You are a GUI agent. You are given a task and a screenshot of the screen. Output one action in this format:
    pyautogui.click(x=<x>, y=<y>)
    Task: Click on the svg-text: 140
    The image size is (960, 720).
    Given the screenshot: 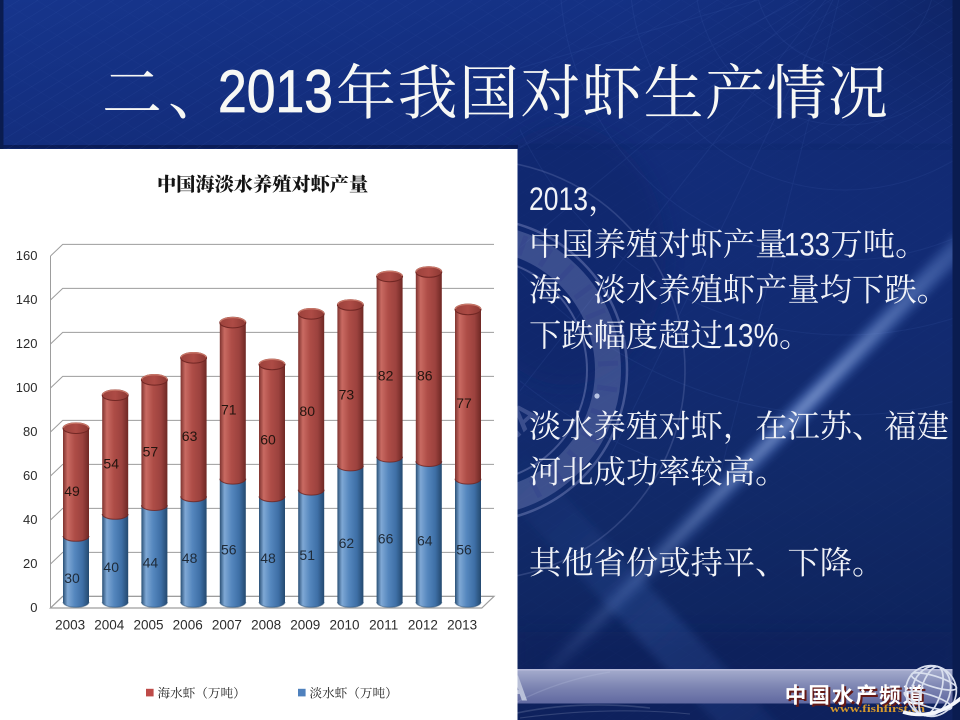 What is the action you would take?
    pyautogui.click(x=27, y=299)
    